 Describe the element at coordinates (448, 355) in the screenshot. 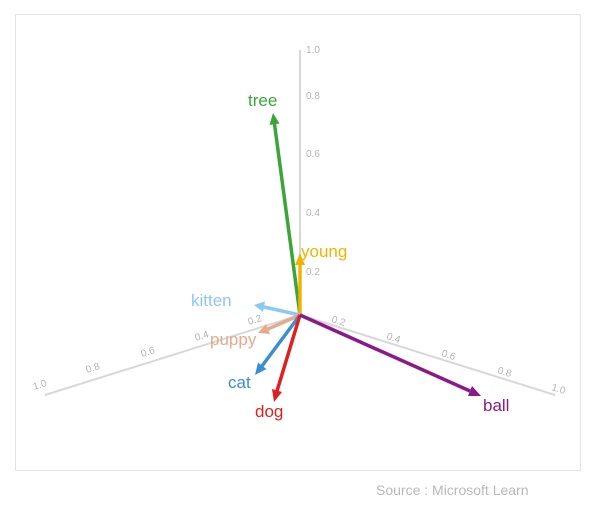

I see `right-tick-label: 0.6` at that location.